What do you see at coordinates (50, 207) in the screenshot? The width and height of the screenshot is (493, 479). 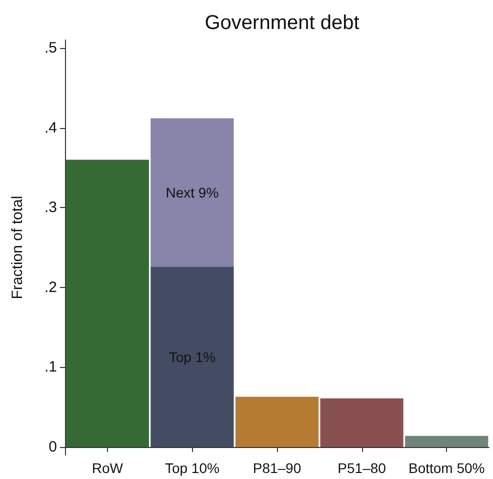 I see `y-tick-label: .3` at bounding box center [50, 207].